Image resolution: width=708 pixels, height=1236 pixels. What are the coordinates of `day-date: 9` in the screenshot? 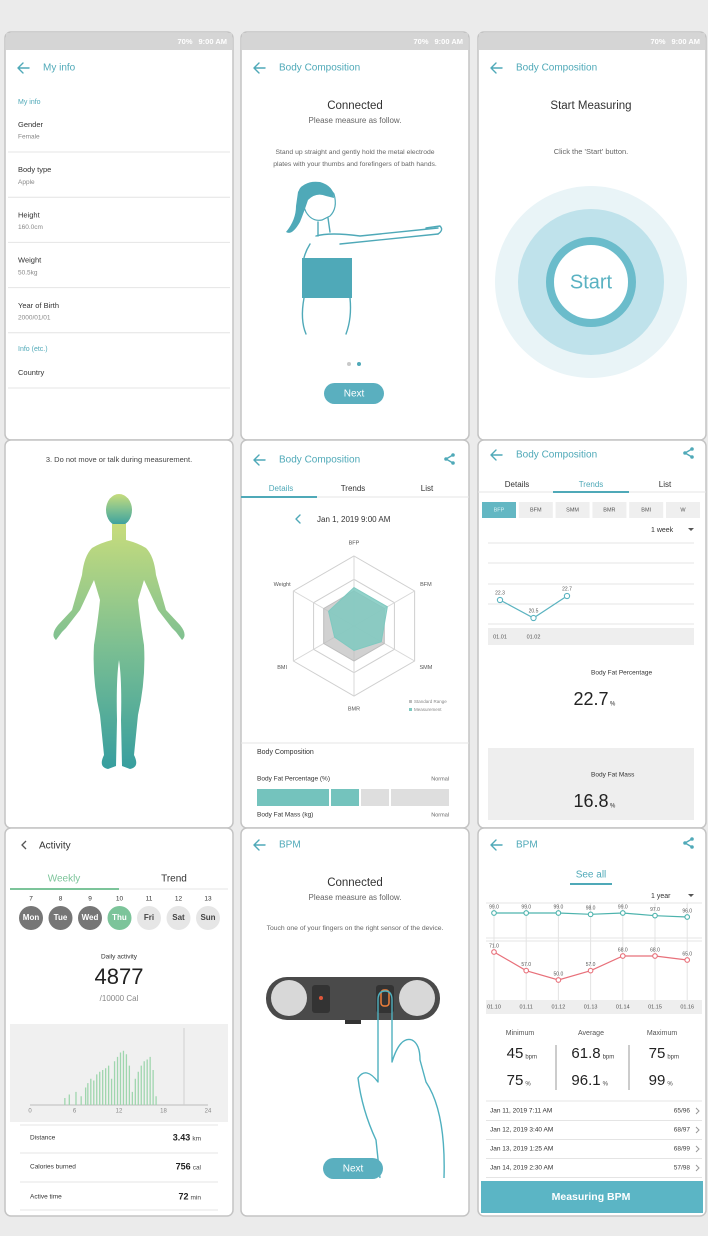 It's located at (90, 899).